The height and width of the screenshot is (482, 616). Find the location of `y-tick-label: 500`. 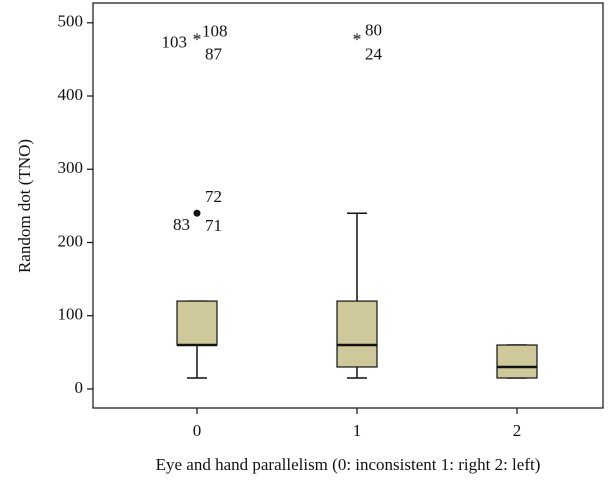

y-tick-label: 500 is located at coordinates (71, 21).